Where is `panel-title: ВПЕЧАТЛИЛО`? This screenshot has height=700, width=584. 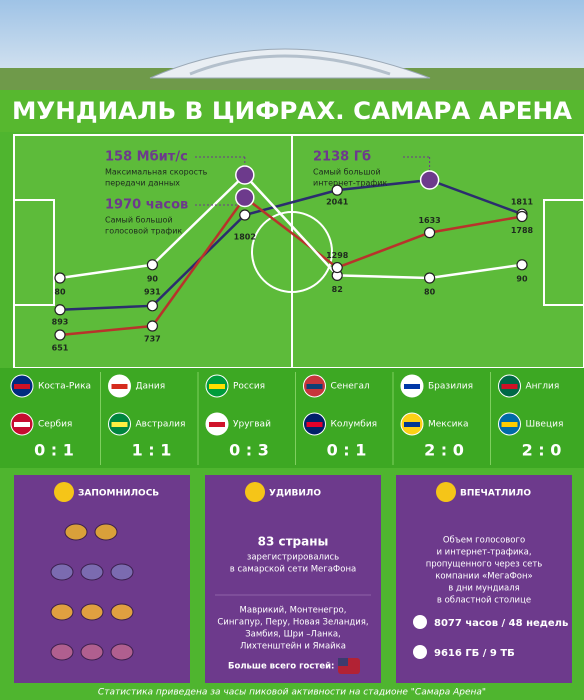
panel-title: ВПЕЧАТЛИЛО is located at coordinates (495, 494).